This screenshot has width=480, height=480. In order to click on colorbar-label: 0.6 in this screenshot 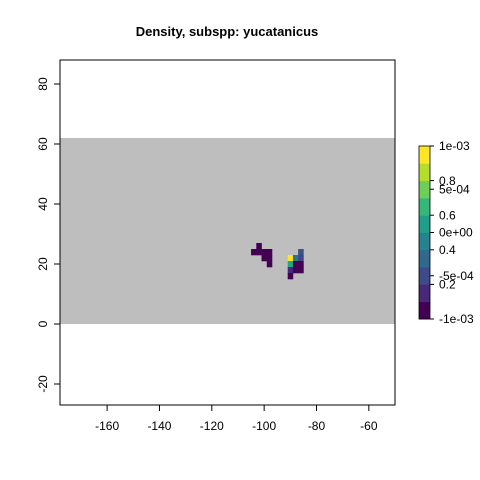, I will do `click(447, 215)`.